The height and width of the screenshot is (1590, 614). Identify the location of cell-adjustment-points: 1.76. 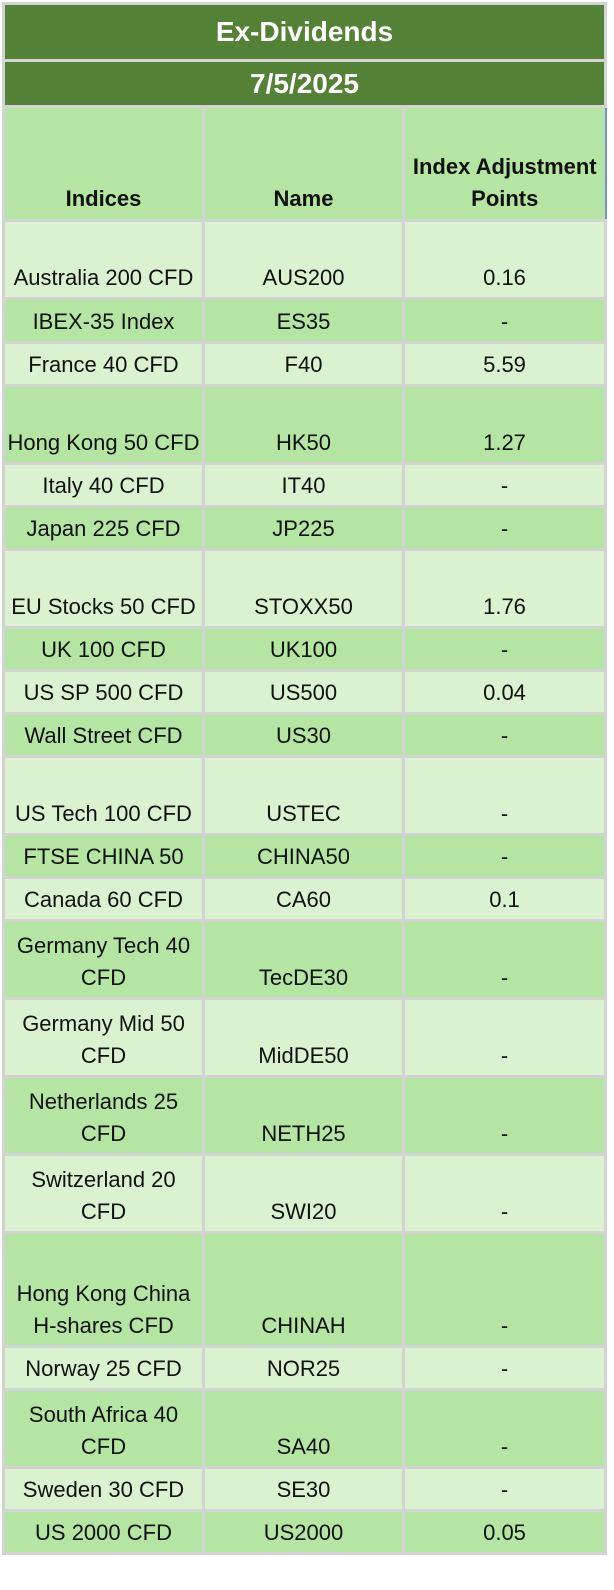
(504, 588).